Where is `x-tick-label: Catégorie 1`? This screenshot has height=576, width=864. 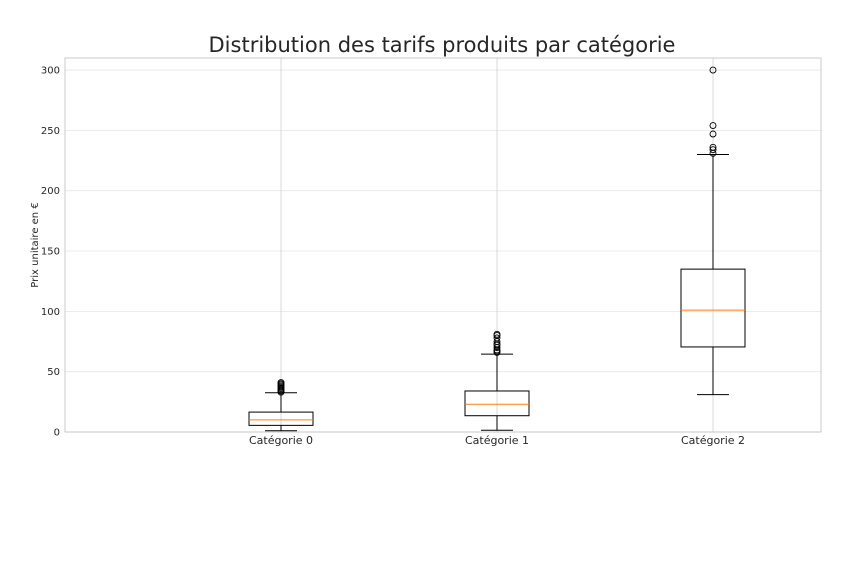 x-tick-label: Catégorie 1 is located at coordinates (497, 440).